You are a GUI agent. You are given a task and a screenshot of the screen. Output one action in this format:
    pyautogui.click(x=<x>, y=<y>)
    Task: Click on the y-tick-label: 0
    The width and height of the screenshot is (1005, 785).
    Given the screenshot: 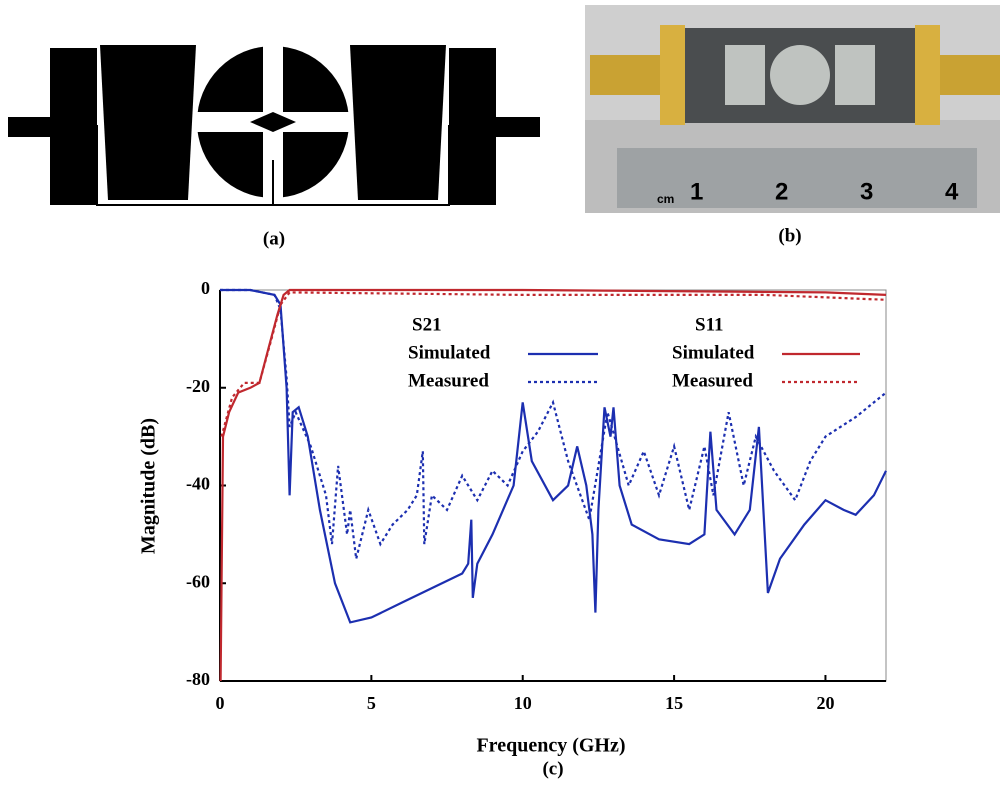 What is the action you would take?
    pyautogui.click(x=205, y=288)
    